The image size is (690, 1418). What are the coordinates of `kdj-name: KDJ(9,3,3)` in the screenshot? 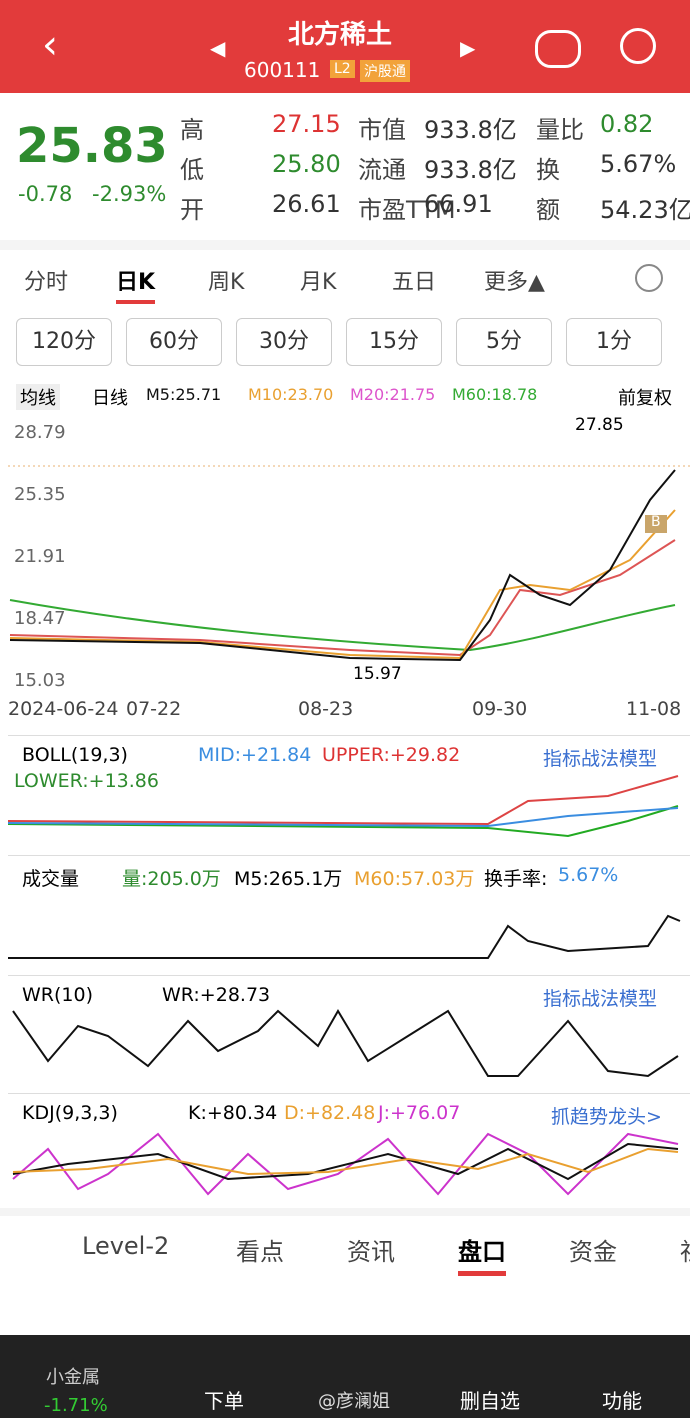 It's located at (70, 1113).